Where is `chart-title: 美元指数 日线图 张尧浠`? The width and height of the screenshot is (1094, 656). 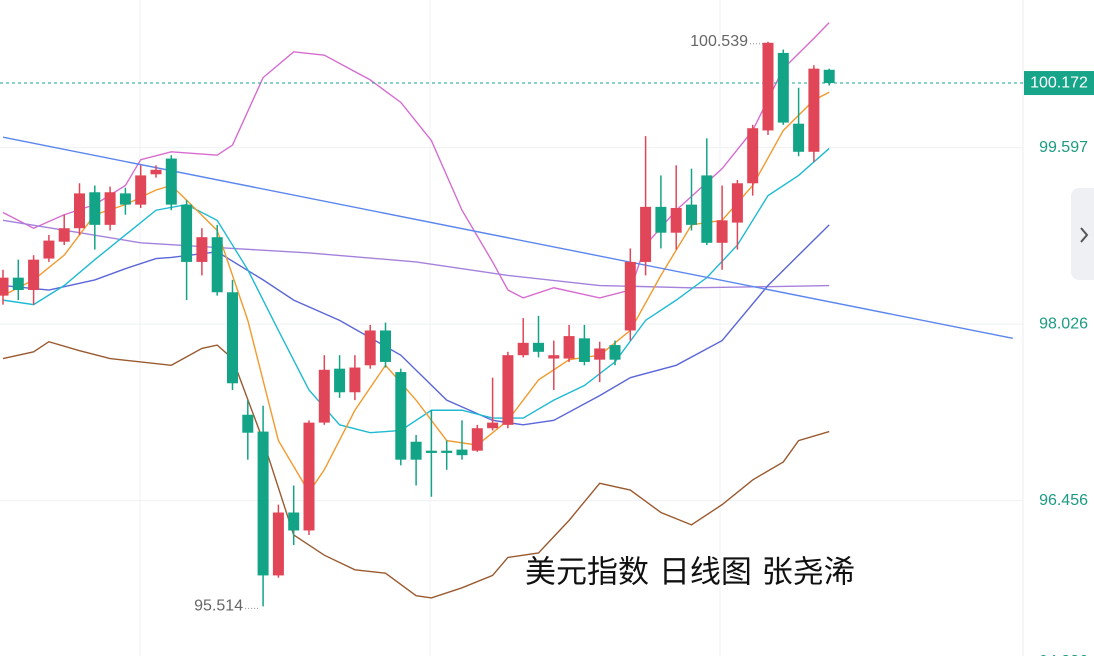 chart-title: 美元指数 日线图 张尧浠 is located at coordinates (690, 573).